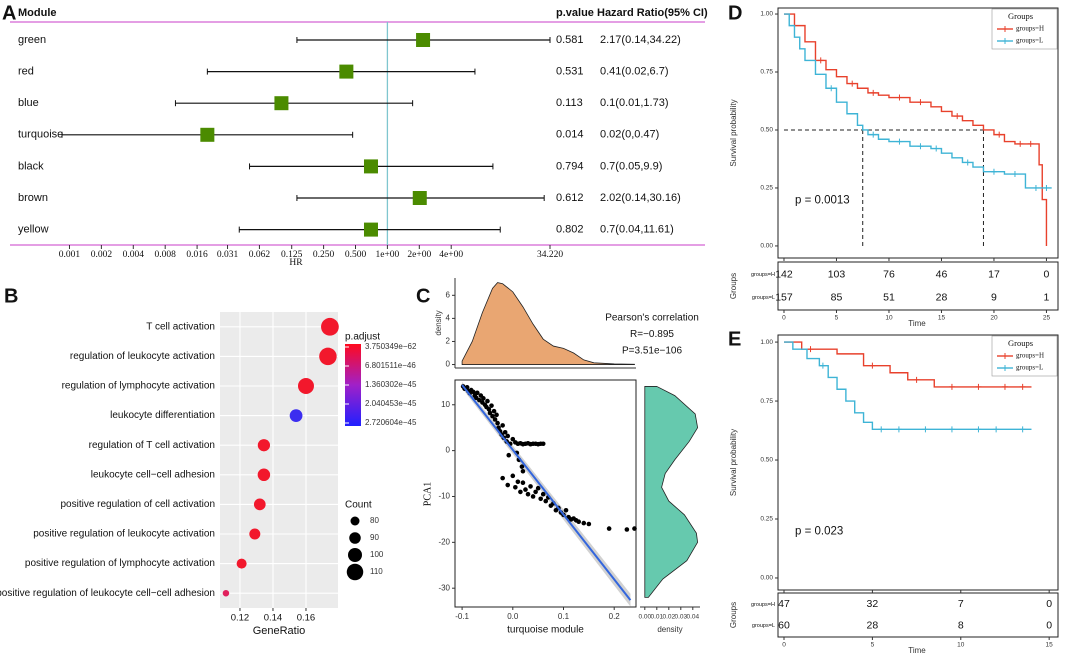 Image resolution: width=1065 pixels, height=654 pixels. What do you see at coordinates (631, 166) in the screenshot?
I see `hazard-ratio-label: 0.7(0.05,9.9)` at bounding box center [631, 166].